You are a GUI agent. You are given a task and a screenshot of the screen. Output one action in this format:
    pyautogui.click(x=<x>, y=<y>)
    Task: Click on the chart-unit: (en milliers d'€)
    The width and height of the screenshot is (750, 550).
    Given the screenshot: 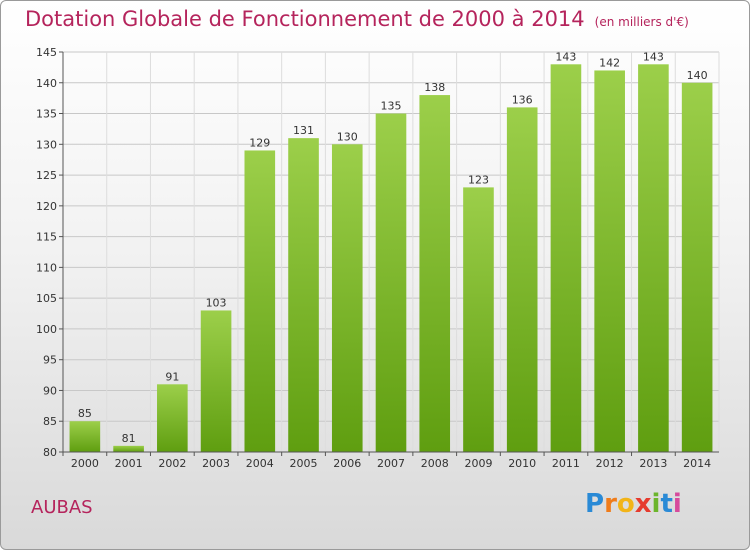 What is the action you would take?
    pyautogui.click(x=641, y=22)
    